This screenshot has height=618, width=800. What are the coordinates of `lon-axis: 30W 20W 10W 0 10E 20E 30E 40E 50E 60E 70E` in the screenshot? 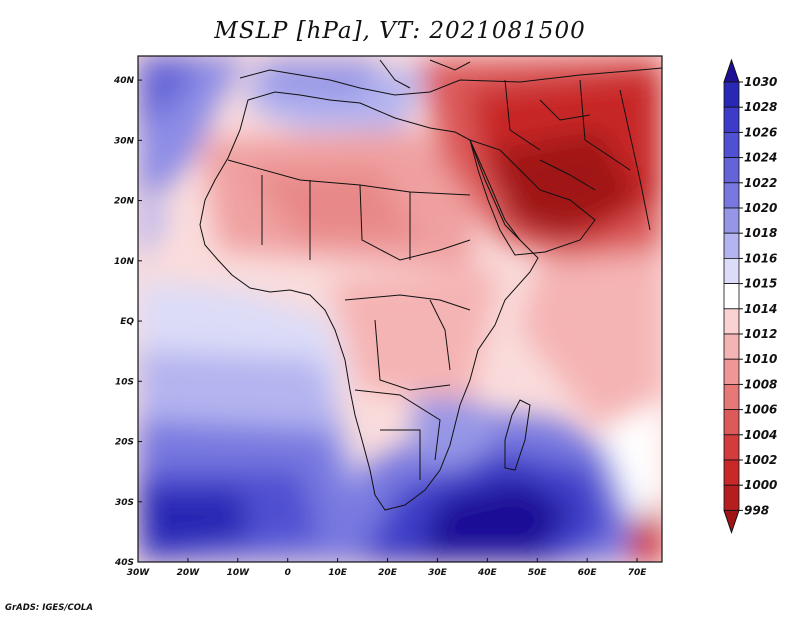 It's located at (387, 568).